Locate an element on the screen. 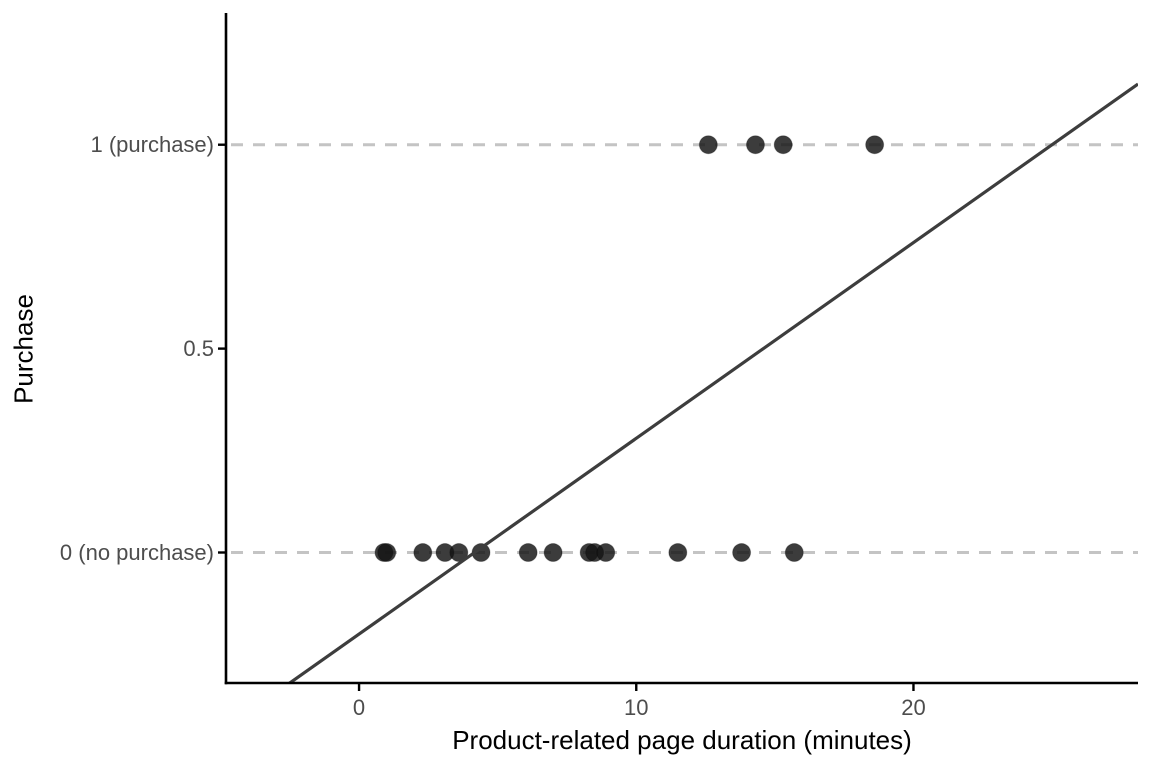 This screenshot has width=1152, height=768. y-tick-label: 1 (purchase) is located at coordinates (152, 144).